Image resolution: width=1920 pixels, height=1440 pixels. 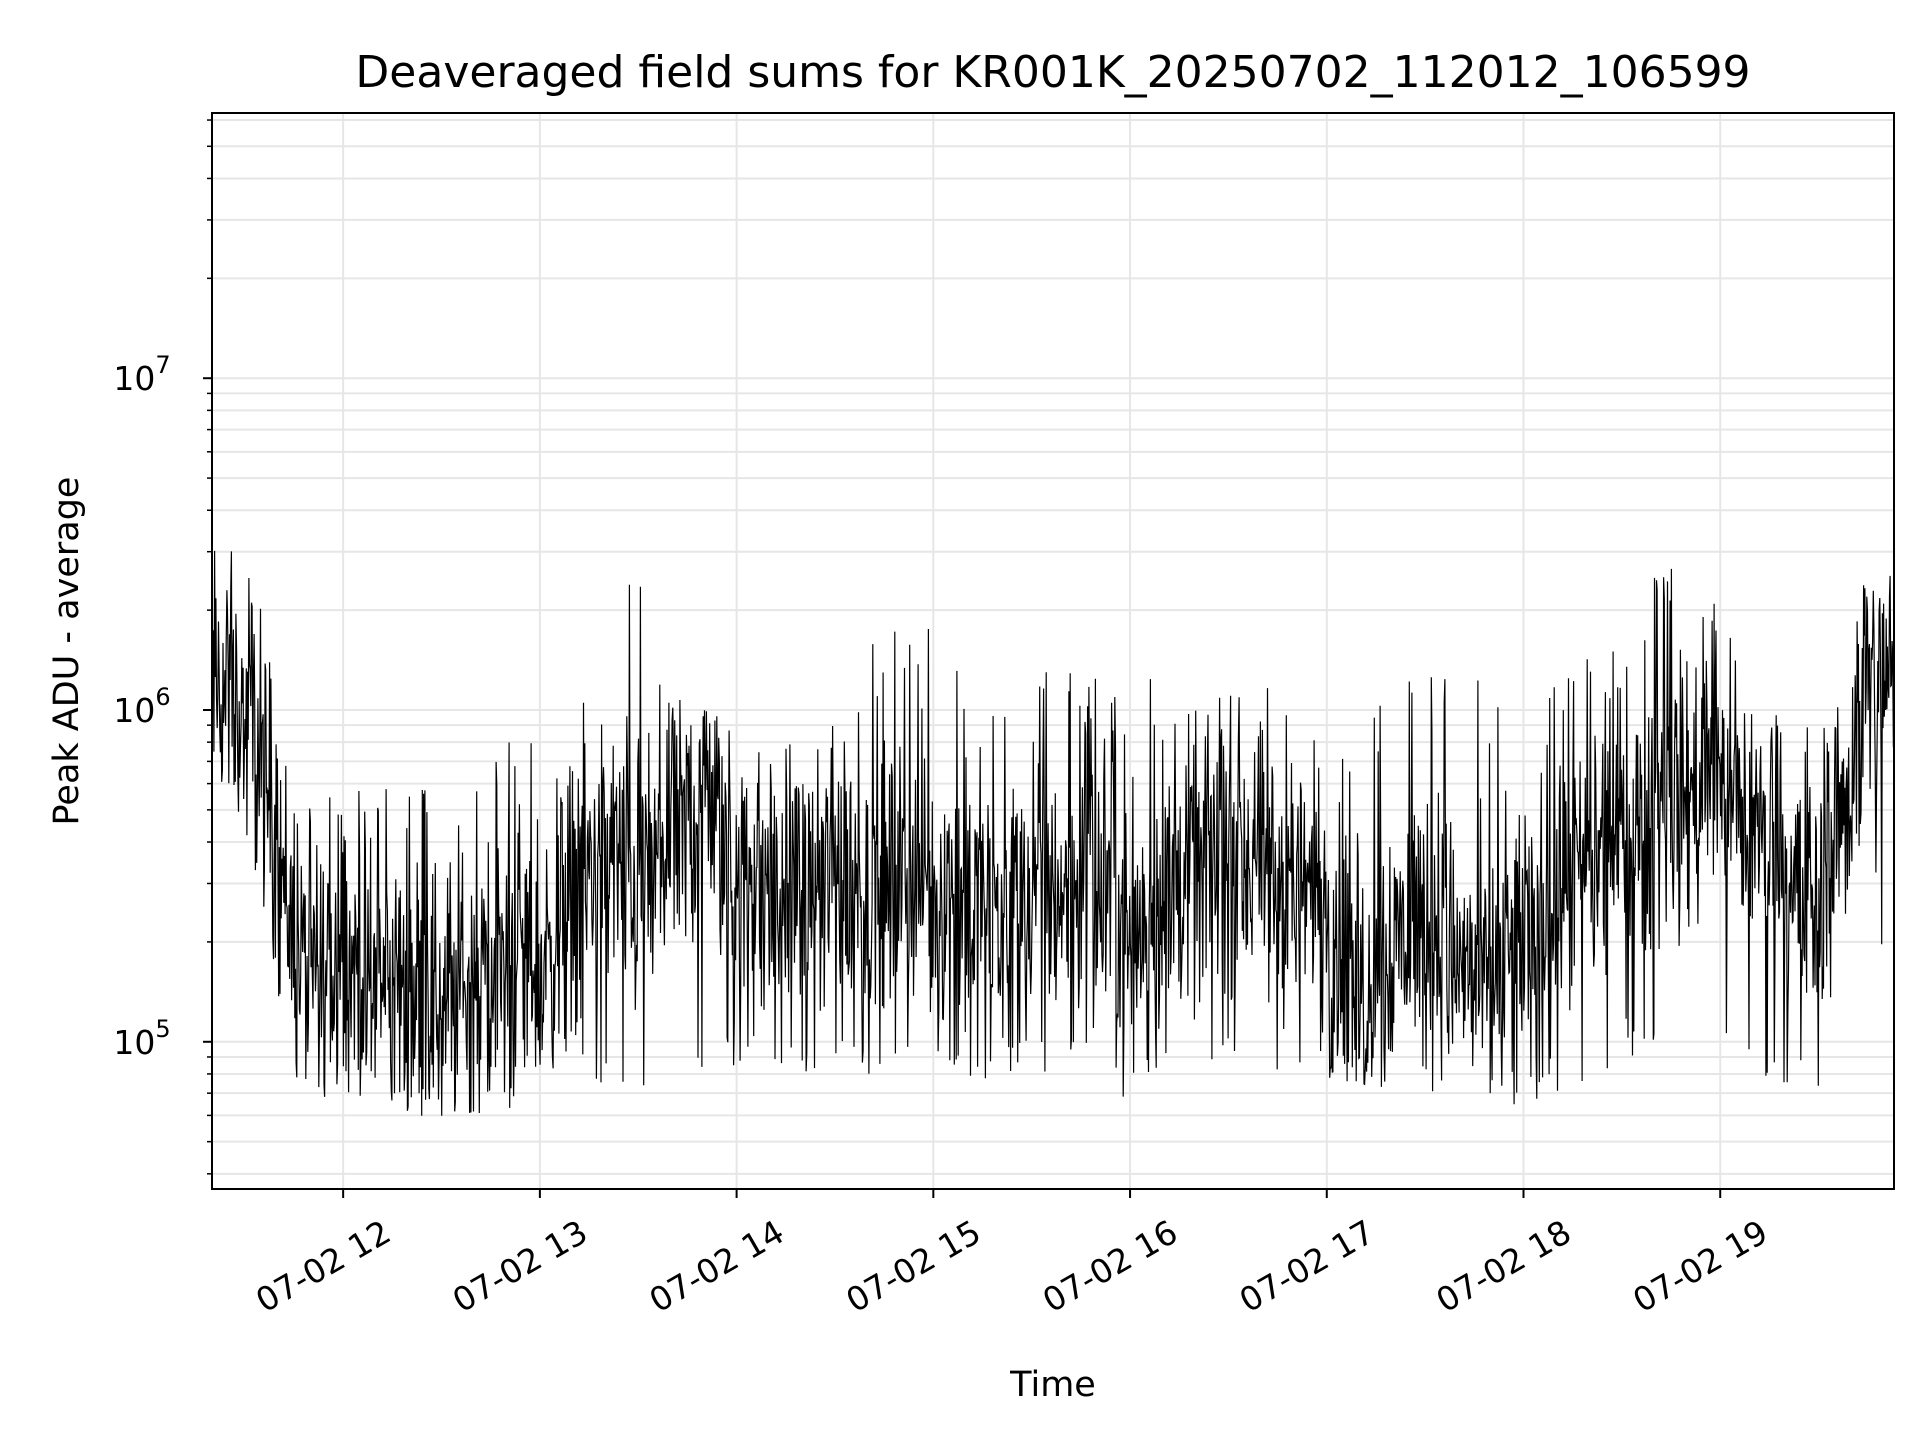 What do you see at coordinates (1700, 1266) in the screenshot?
I see `x-tick-label: 07-02 19` at bounding box center [1700, 1266].